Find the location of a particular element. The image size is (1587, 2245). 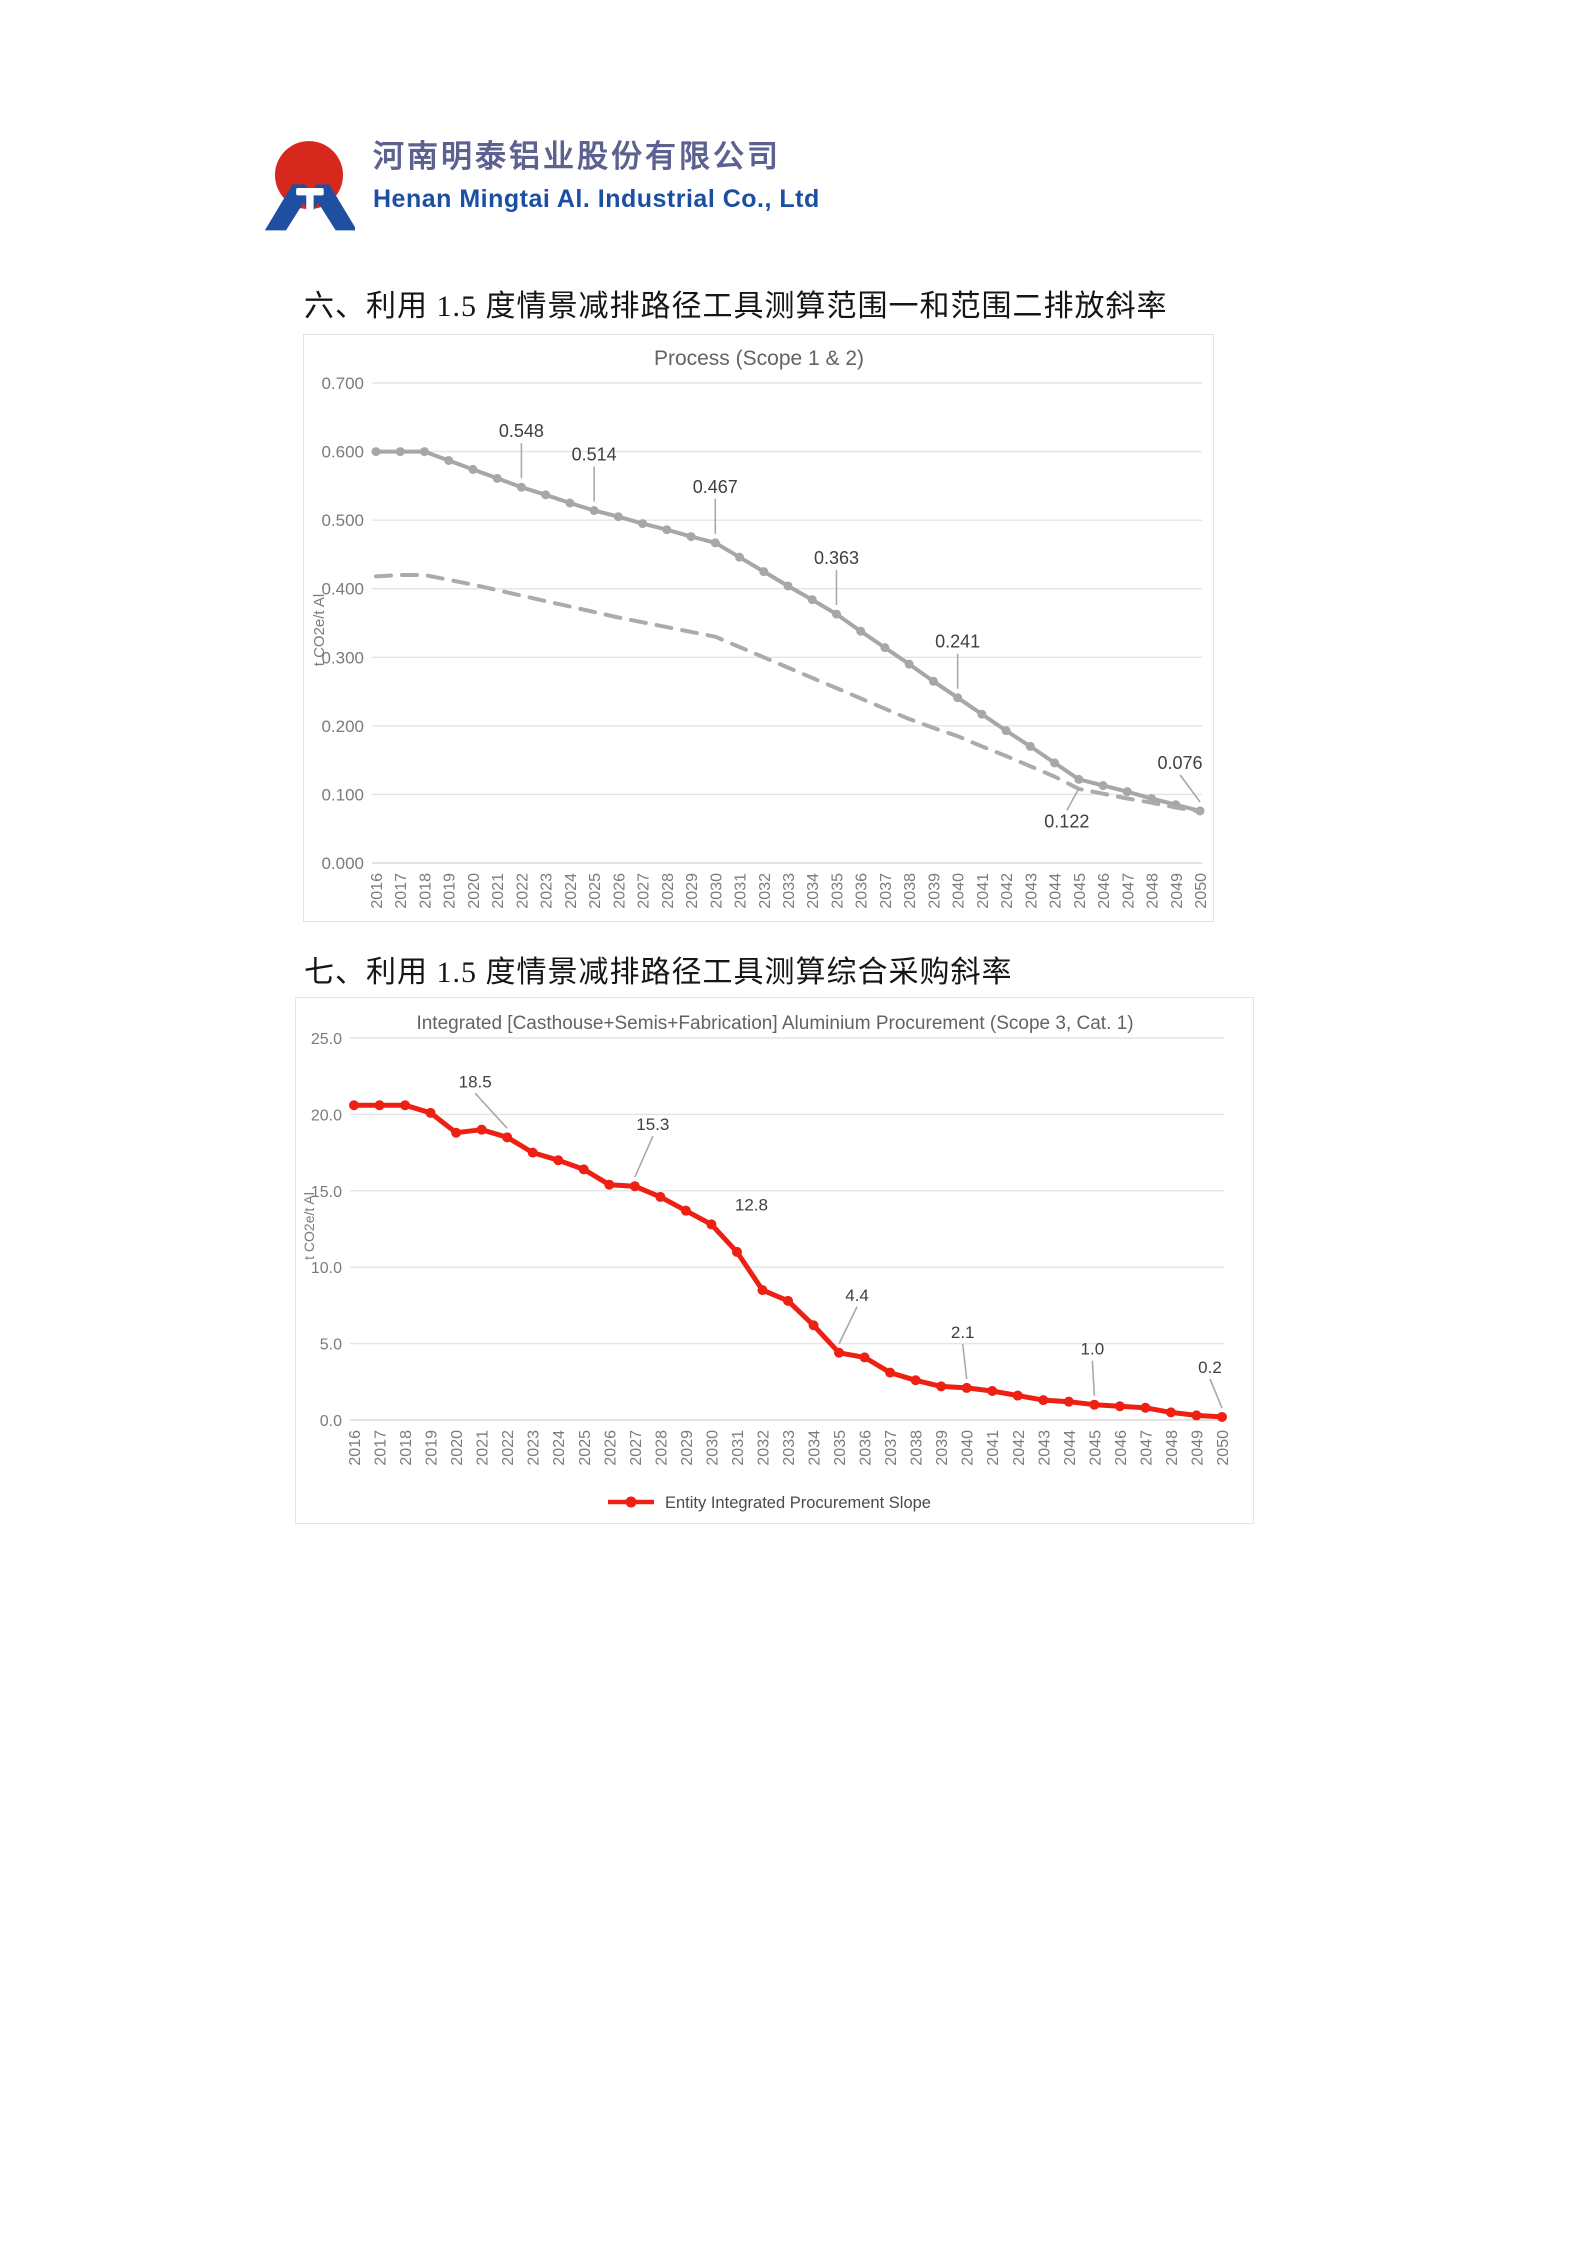

data-label: 0.467 is located at coordinates (715, 487).